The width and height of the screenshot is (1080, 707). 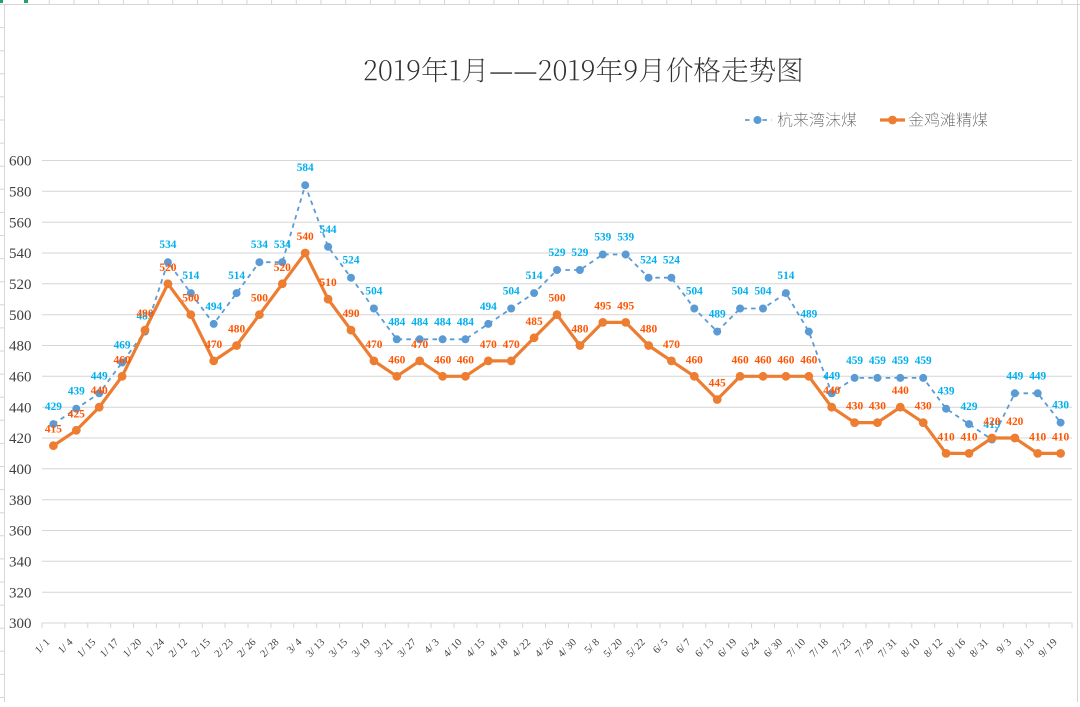 I want to click on svg-text: 445, so click(x=717, y=384).